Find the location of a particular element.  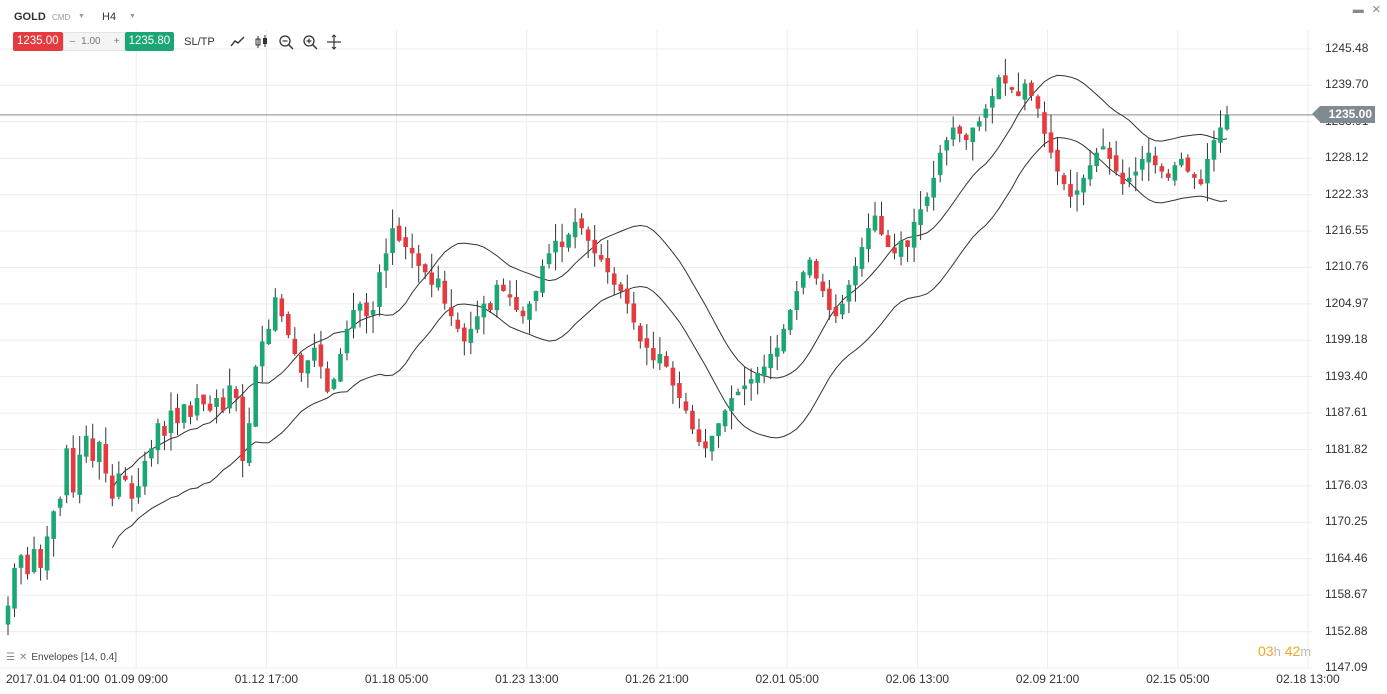

indicator-menu-icon: ☰ is located at coordinates (10, 657).